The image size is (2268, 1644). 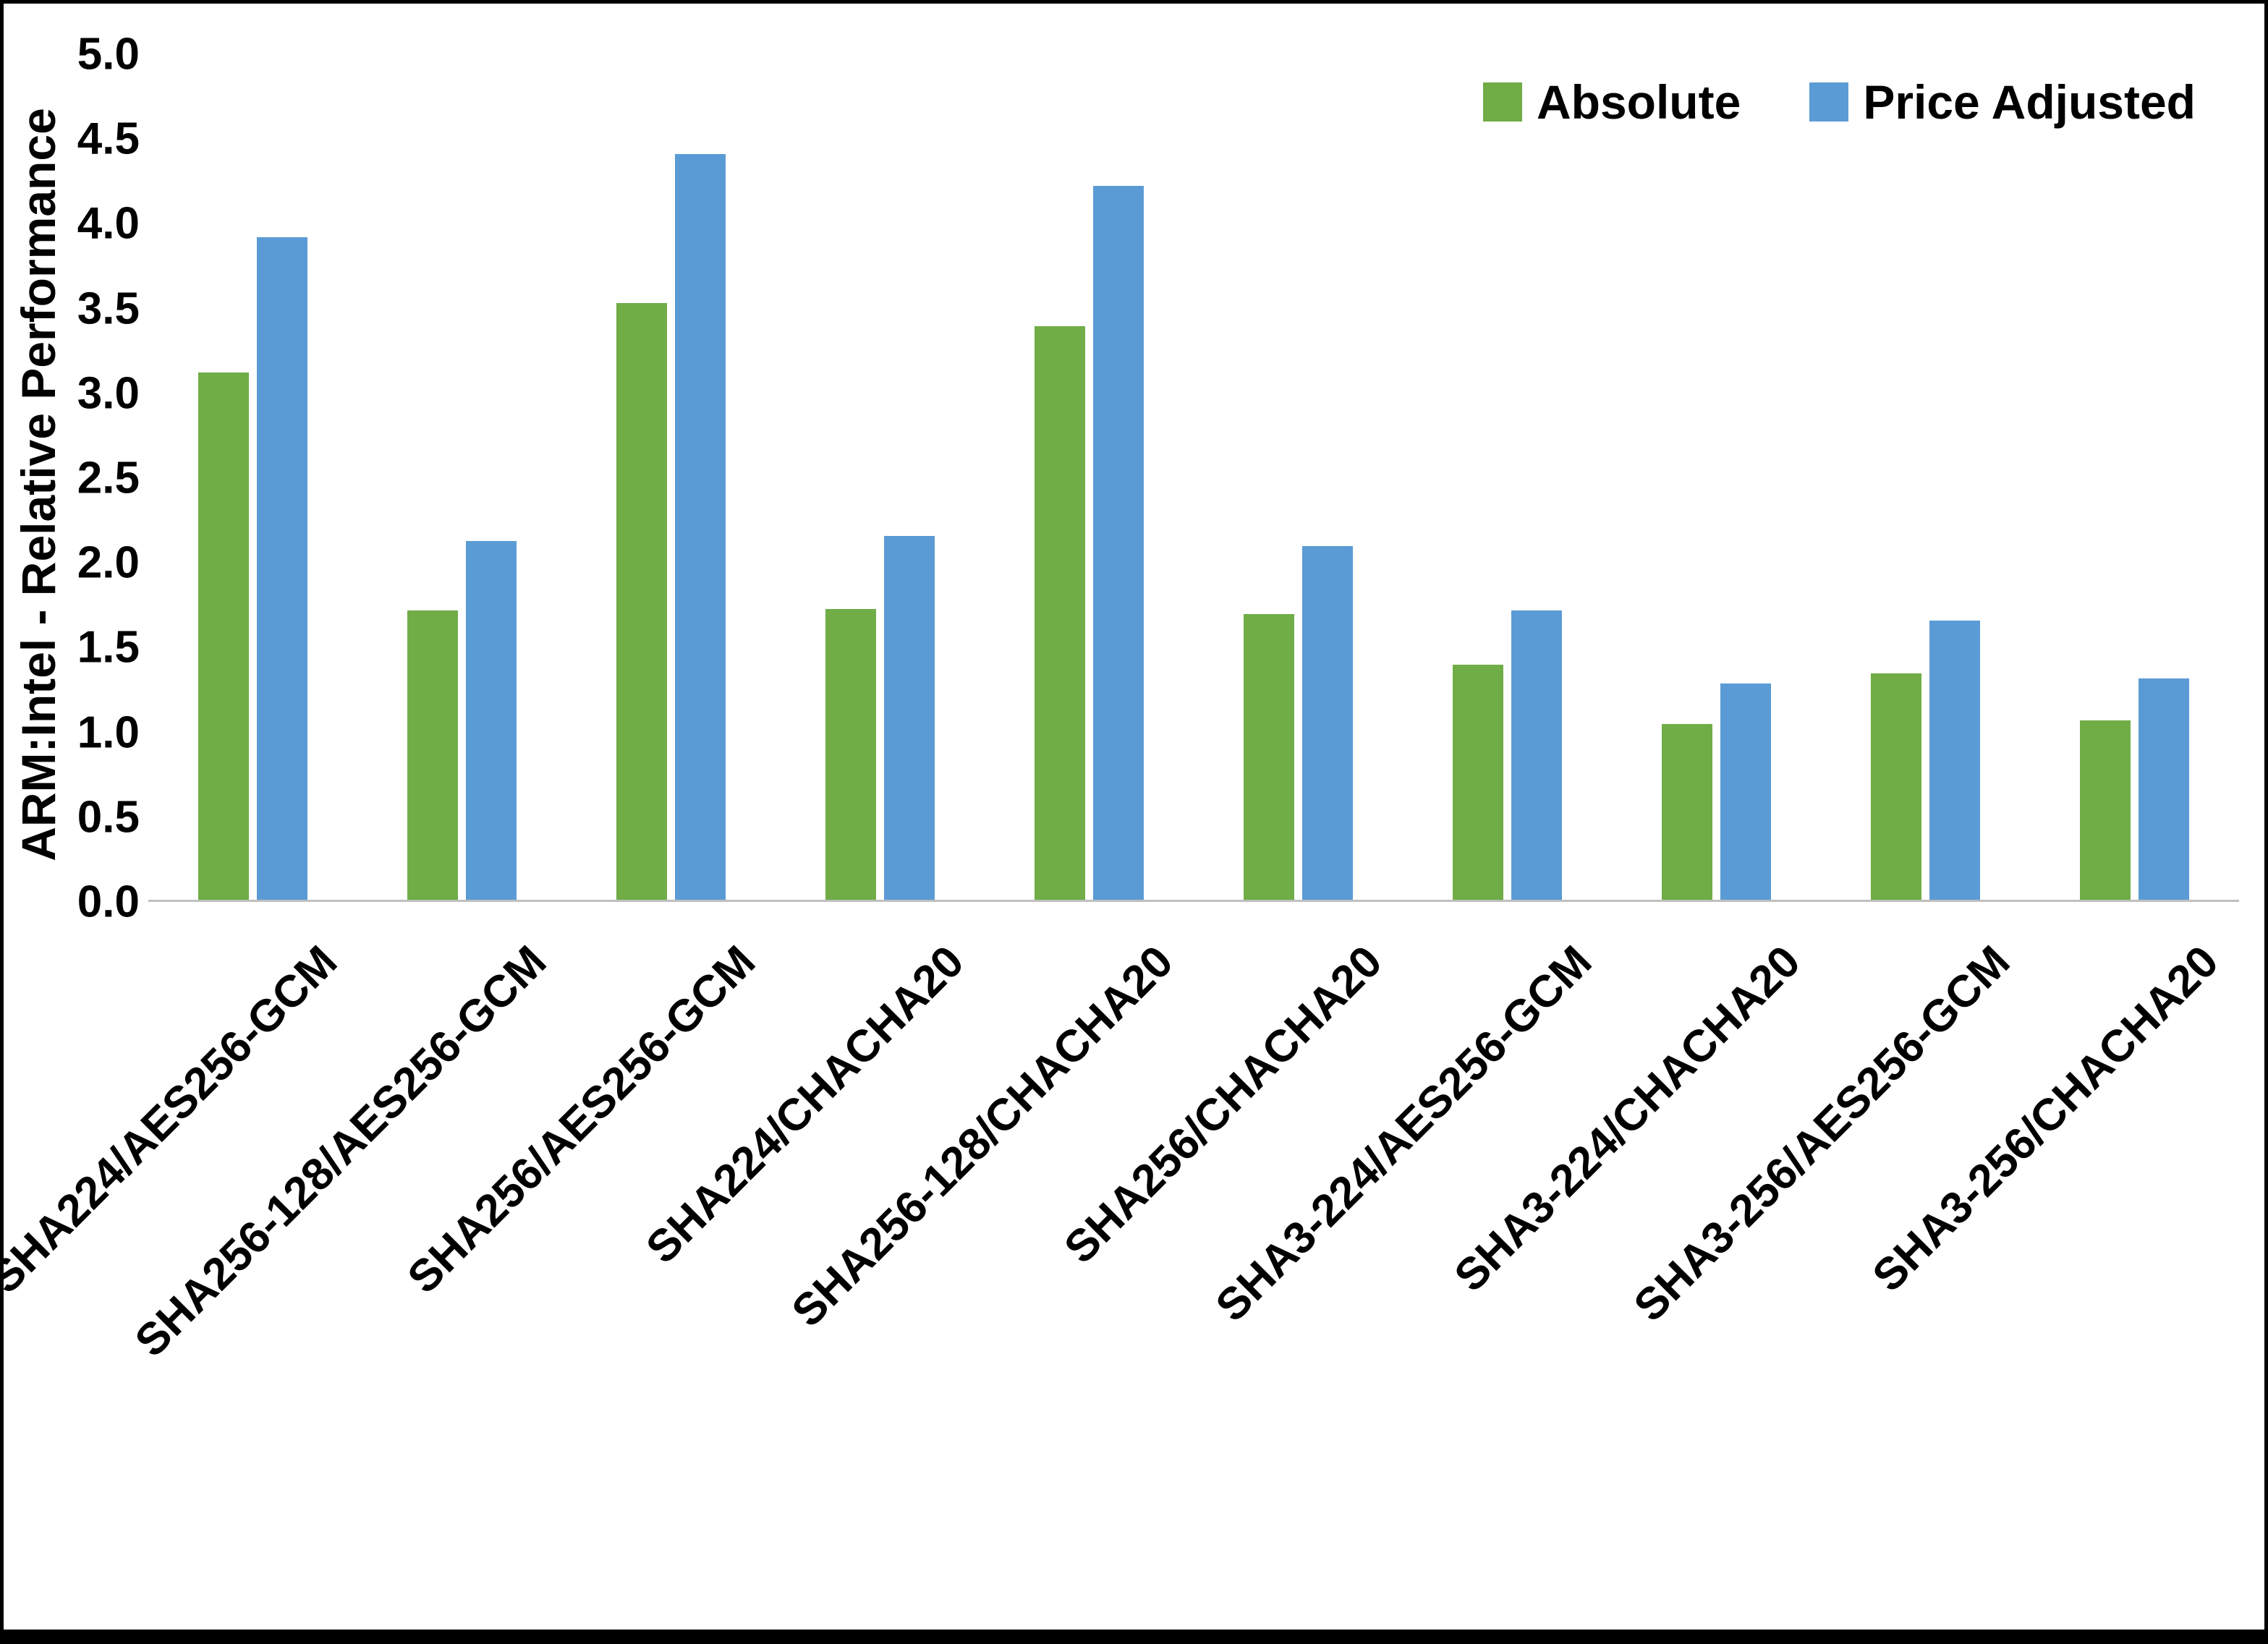 I want to click on y-tick-label: 0.0, so click(x=108, y=902).